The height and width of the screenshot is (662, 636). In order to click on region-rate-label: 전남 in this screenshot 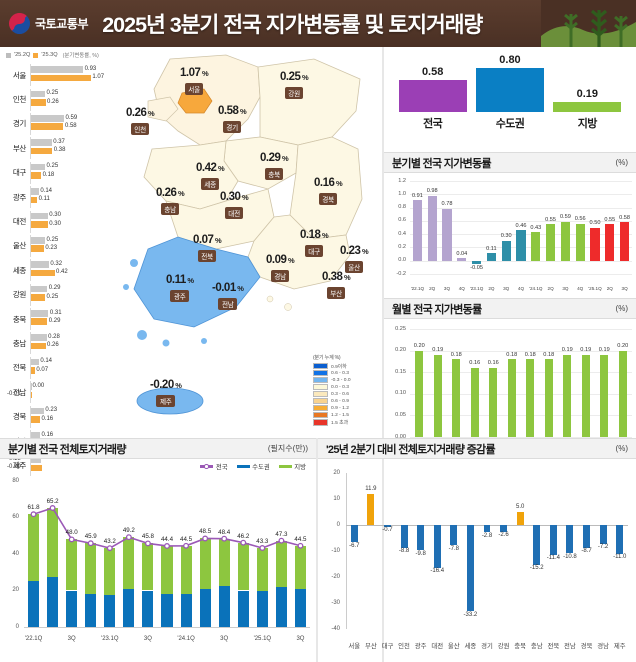, I will do `click(19, 392)`.